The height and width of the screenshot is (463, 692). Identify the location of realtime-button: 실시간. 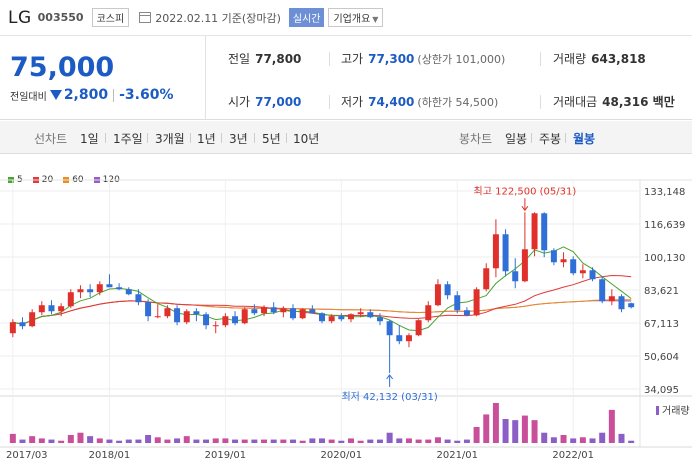
(306, 17).